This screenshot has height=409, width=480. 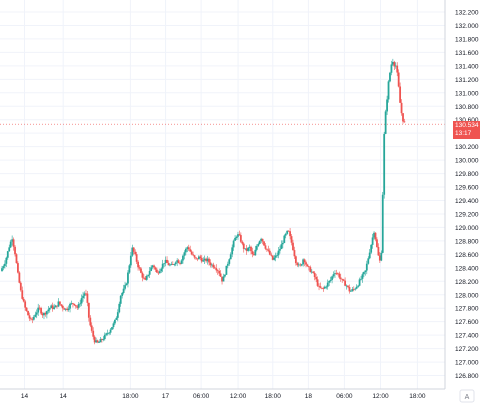 What do you see at coordinates (467, 255) in the screenshot?
I see `y-tick-label: 128.600` at bounding box center [467, 255].